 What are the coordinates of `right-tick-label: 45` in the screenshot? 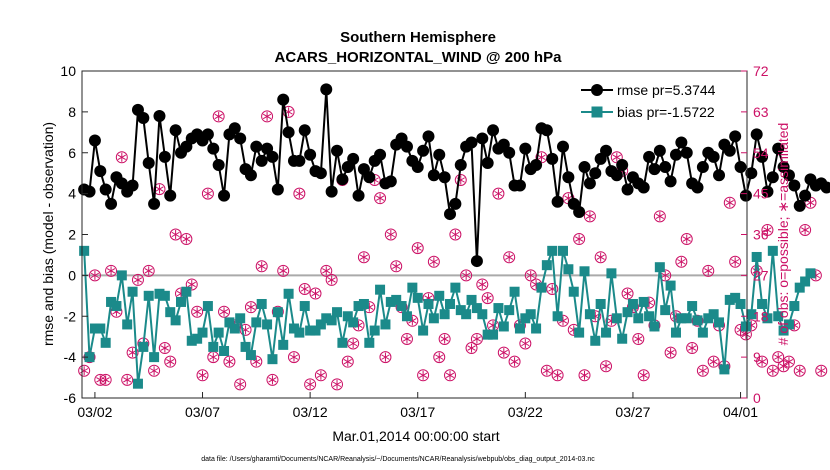 It's located at (761, 194).